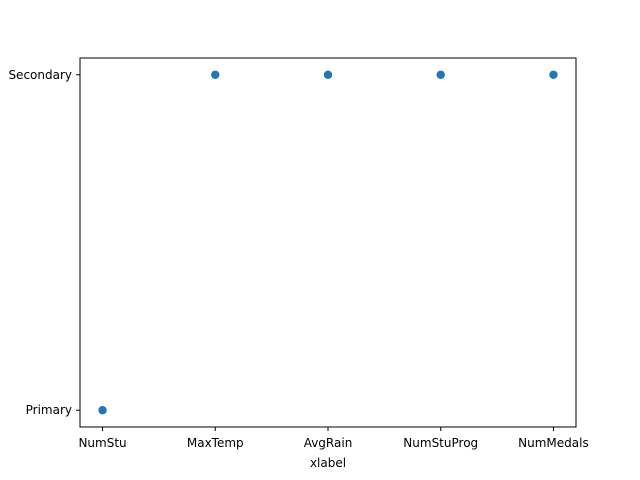 Image resolution: width=640 pixels, height=480 pixels. I want to click on x-tick-label: NumStuProg, so click(440, 443).